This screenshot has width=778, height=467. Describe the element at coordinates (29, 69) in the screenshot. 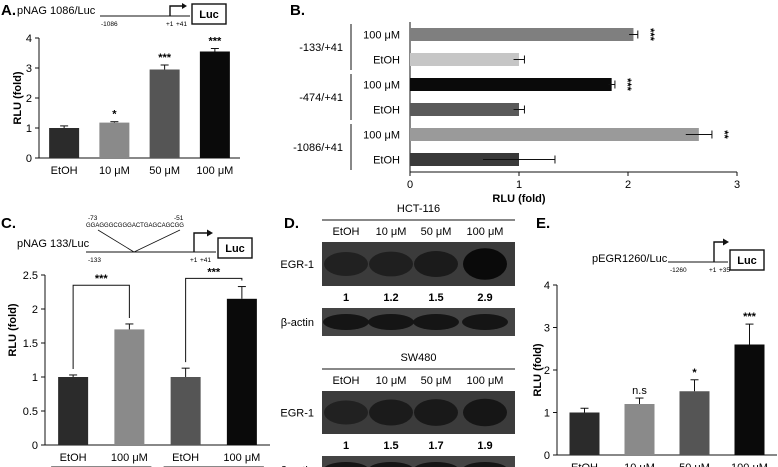

I see `chartA-ytick-label: 3` at that location.